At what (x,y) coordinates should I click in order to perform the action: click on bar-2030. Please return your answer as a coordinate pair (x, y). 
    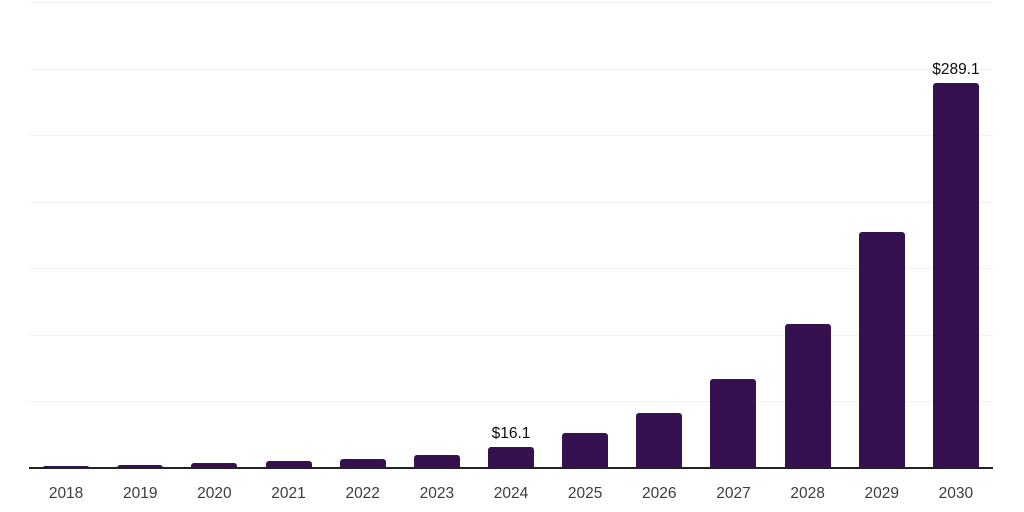
    Looking at the image, I should click on (955, 275).